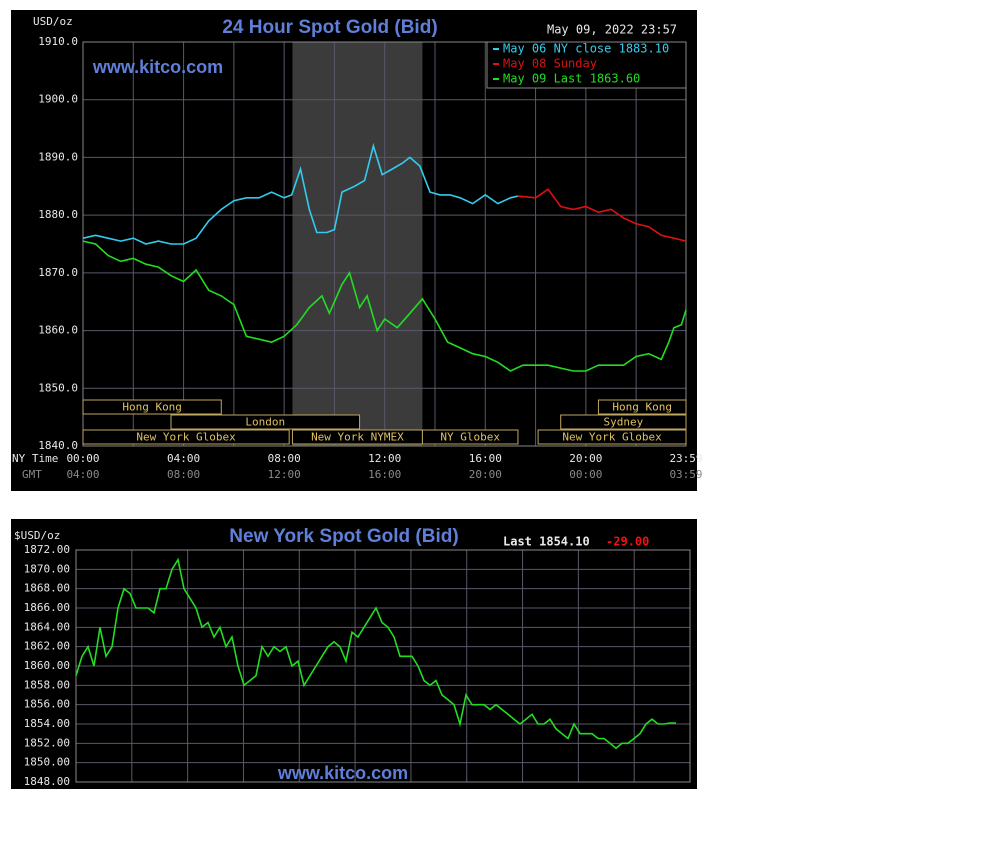 The height and width of the screenshot is (848, 989). I want to click on y-tick-label: 1840.0, so click(58, 445).